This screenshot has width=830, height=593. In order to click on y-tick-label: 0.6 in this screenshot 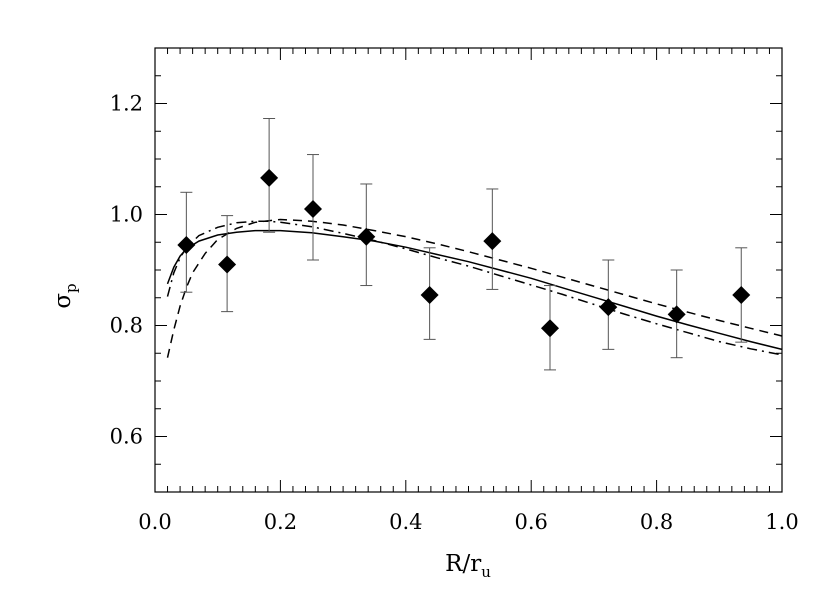, I will do `click(126, 437)`.